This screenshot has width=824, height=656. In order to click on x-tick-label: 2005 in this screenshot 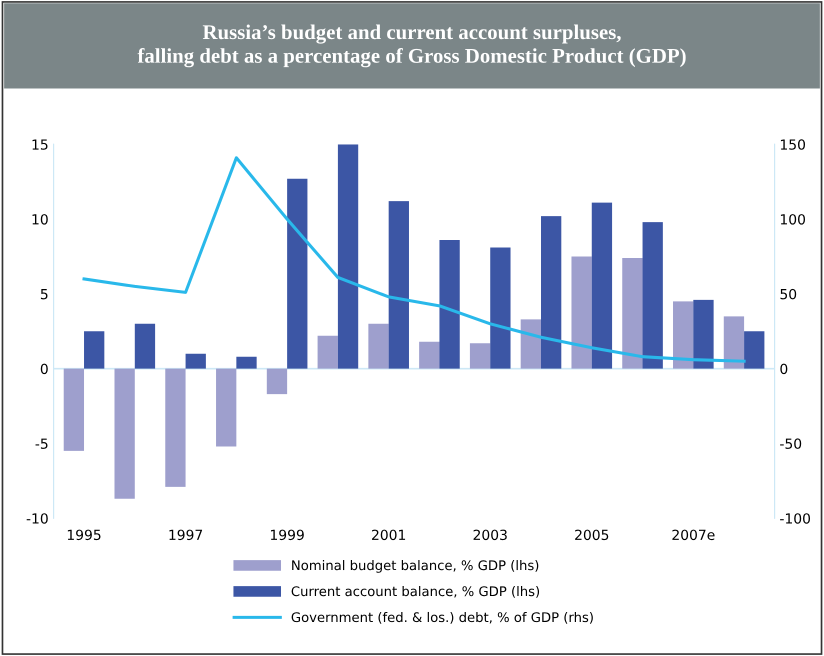, I will do `click(591, 535)`.